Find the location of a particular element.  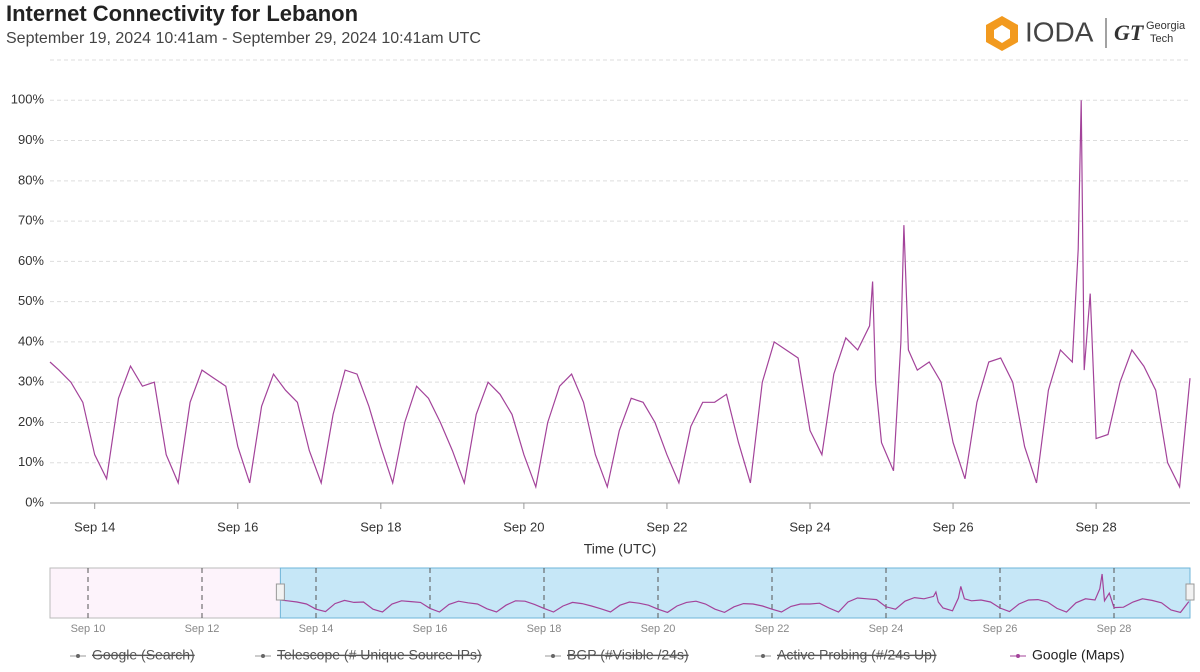

navigator-tick-label: Sep 16 is located at coordinates (430, 629).